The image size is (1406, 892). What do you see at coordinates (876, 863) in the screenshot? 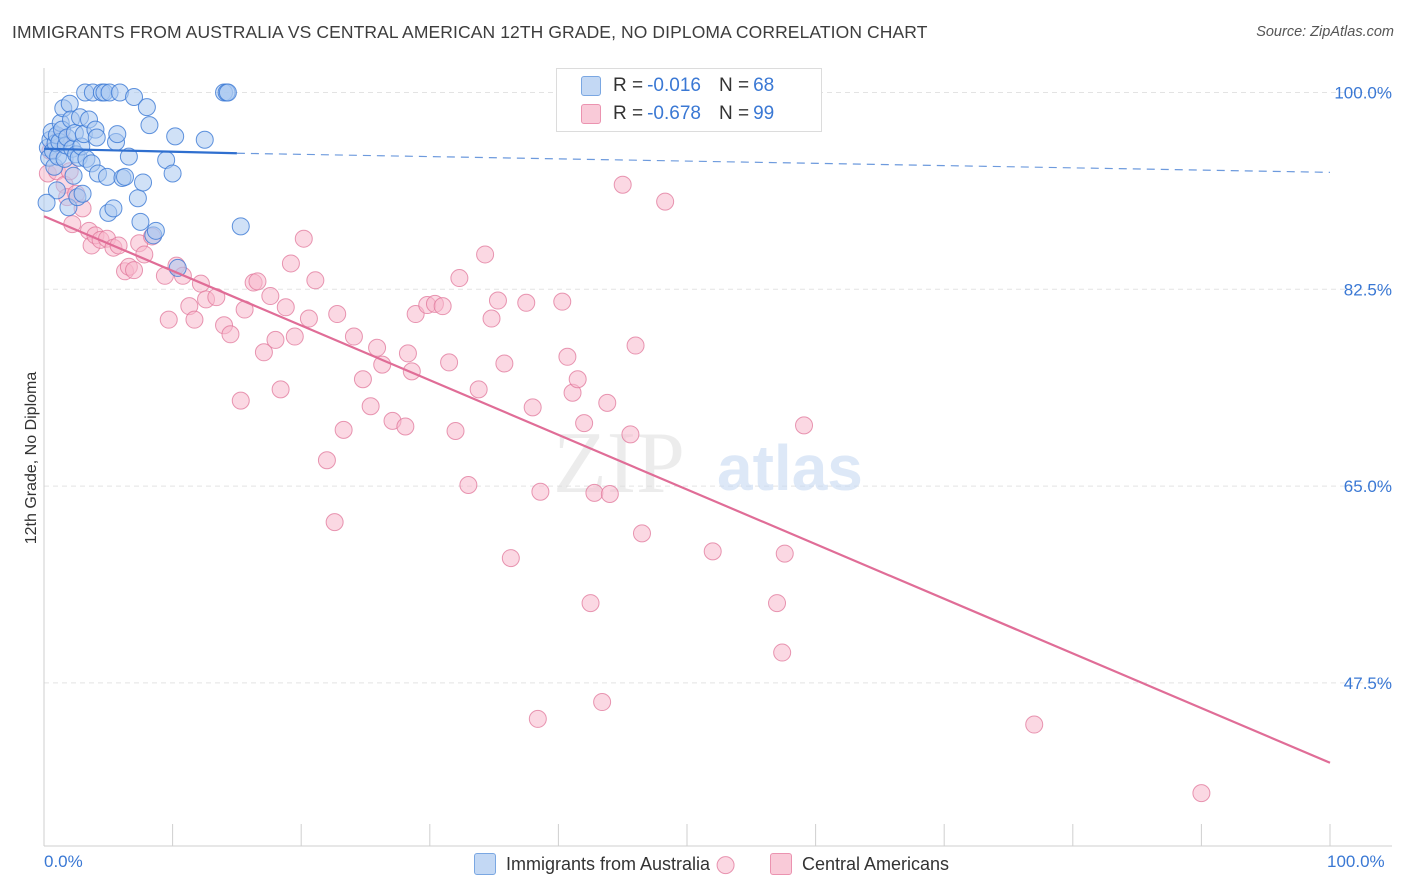
I see `bottom-legend-label-central: Central Americans` at bounding box center [876, 863].